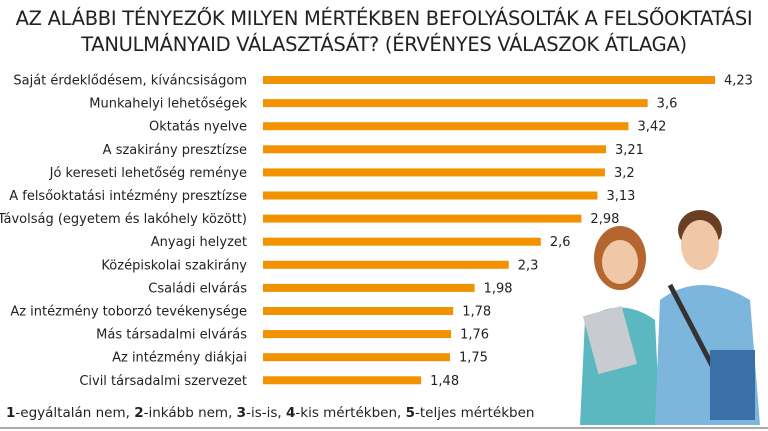 The width and height of the screenshot is (768, 431). What do you see at coordinates (528, 265) in the screenshot?
I see `data-label: 2,3` at bounding box center [528, 265].